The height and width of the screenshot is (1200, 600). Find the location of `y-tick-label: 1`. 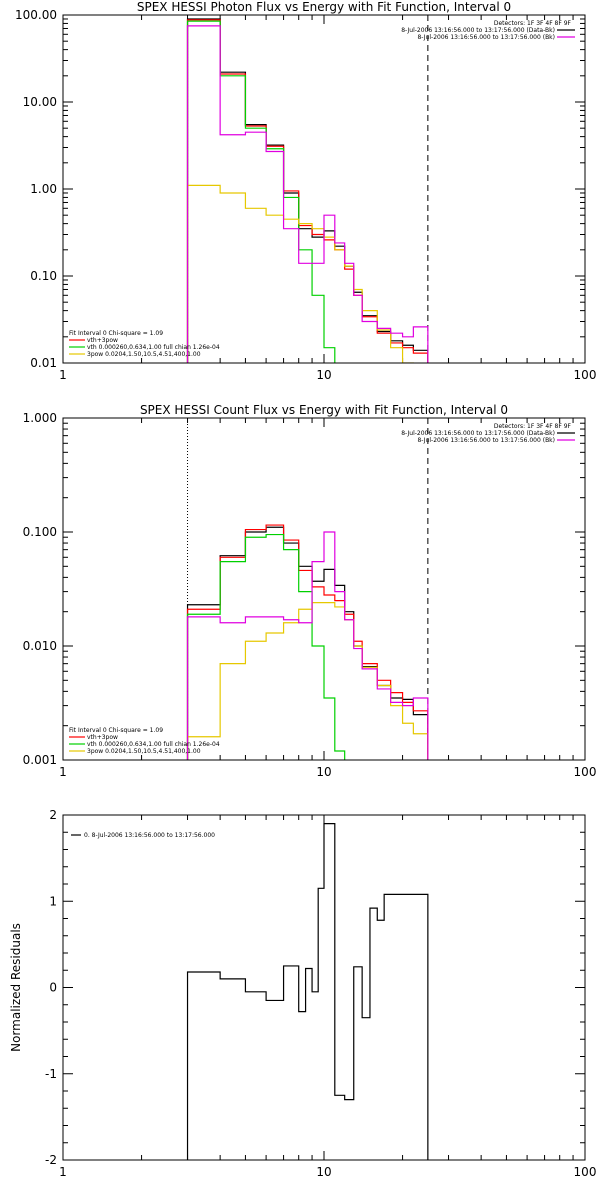

y-tick-label: 1 is located at coordinates (53, 901).